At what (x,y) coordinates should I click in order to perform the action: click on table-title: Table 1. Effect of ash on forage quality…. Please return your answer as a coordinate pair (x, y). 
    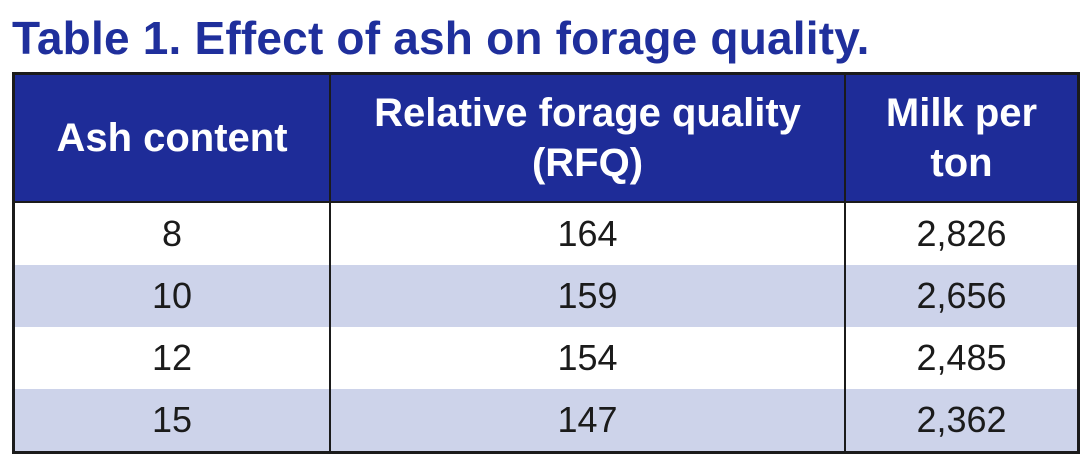
    Looking at the image, I should click on (441, 38).